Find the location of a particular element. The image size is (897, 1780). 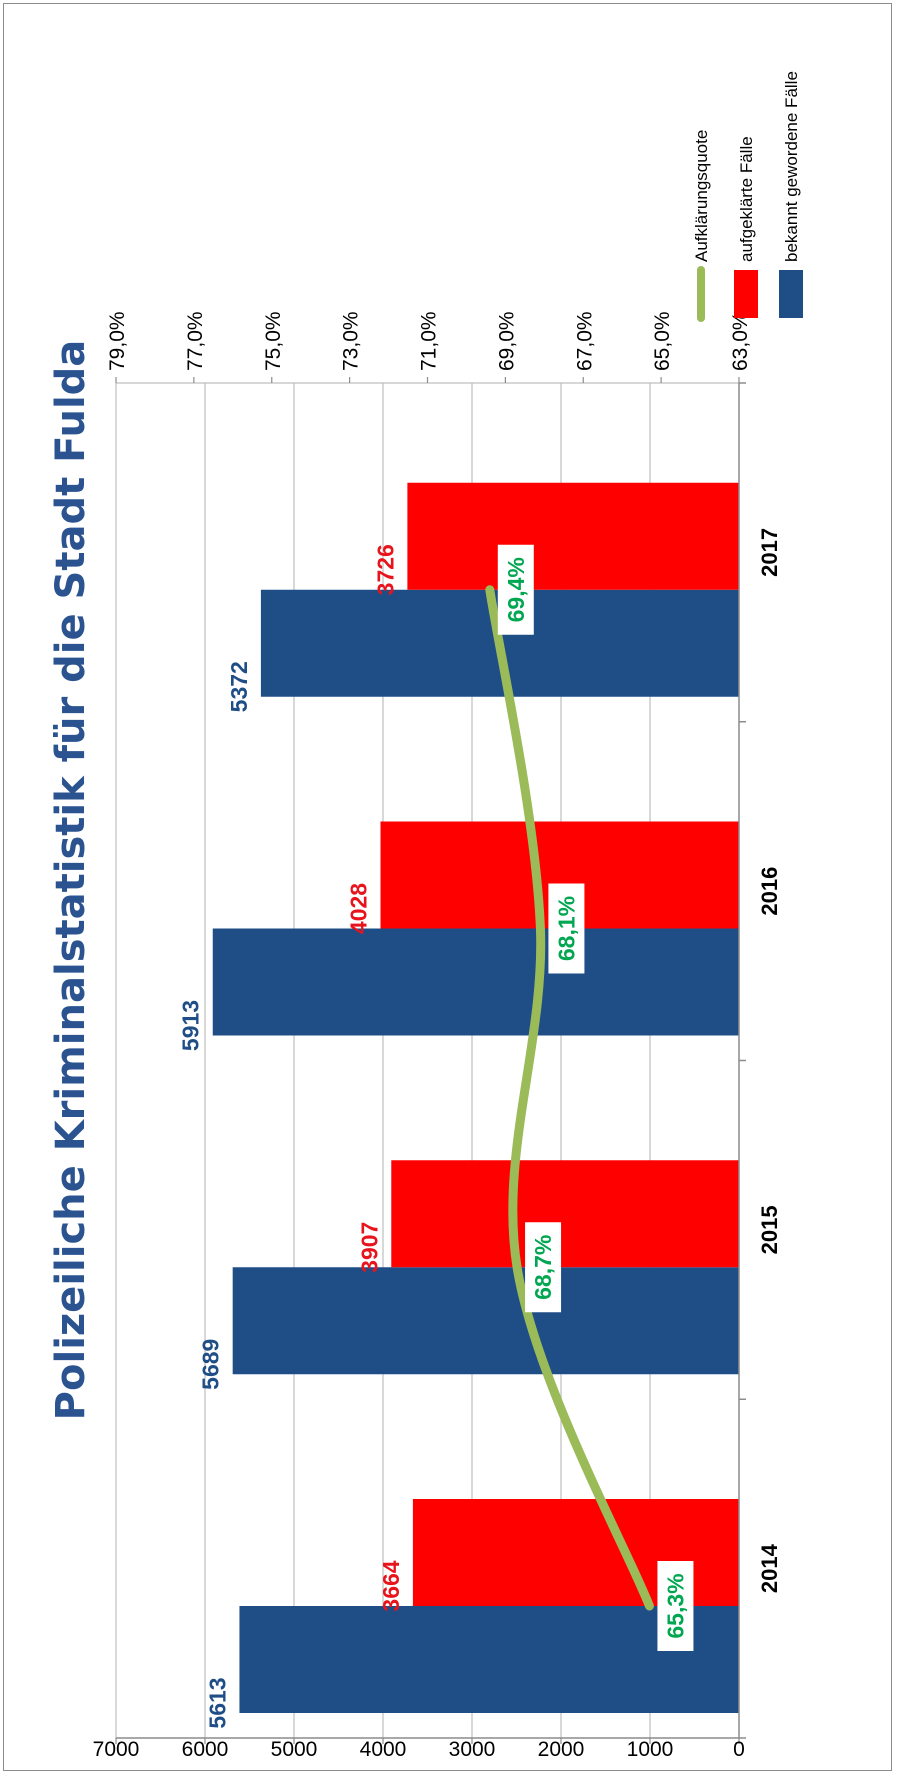

y-left-tick-label-7: 7000 is located at coordinates (116, 1749).